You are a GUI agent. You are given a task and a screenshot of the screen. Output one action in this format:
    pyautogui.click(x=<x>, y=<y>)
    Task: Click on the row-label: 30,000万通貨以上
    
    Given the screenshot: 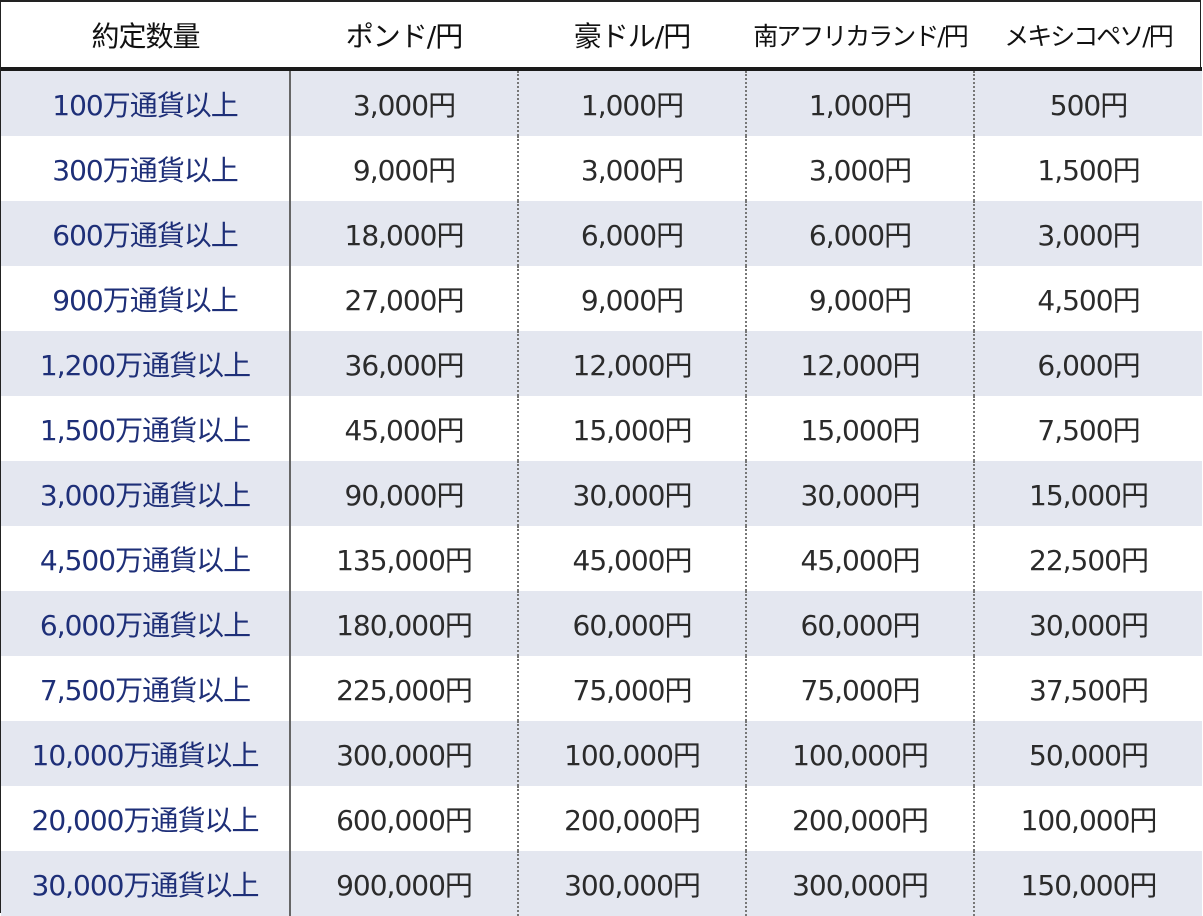 What is the action you would take?
    pyautogui.click(x=146, y=883)
    